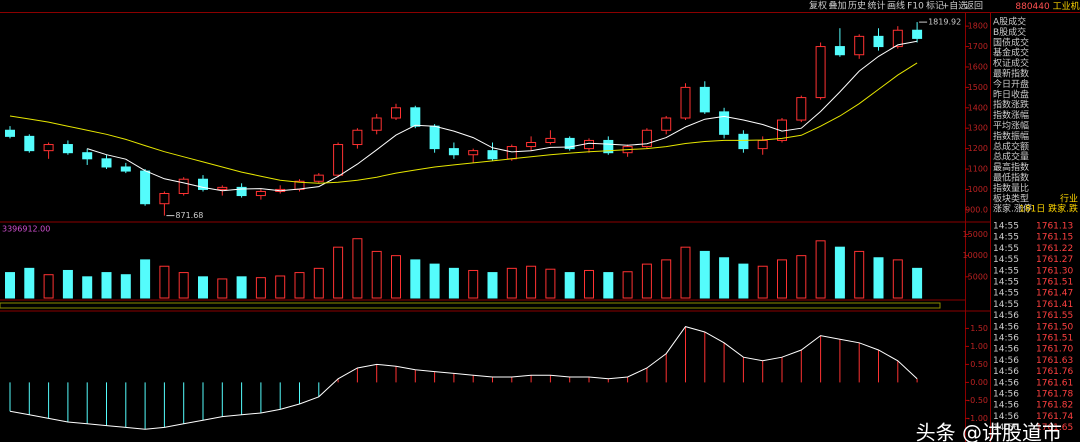 The width and height of the screenshot is (1080, 442). What do you see at coordinates (1054, 406) in the screenshot?
I see `tick-price: 1761.82` at bounding box center [1054, 406].